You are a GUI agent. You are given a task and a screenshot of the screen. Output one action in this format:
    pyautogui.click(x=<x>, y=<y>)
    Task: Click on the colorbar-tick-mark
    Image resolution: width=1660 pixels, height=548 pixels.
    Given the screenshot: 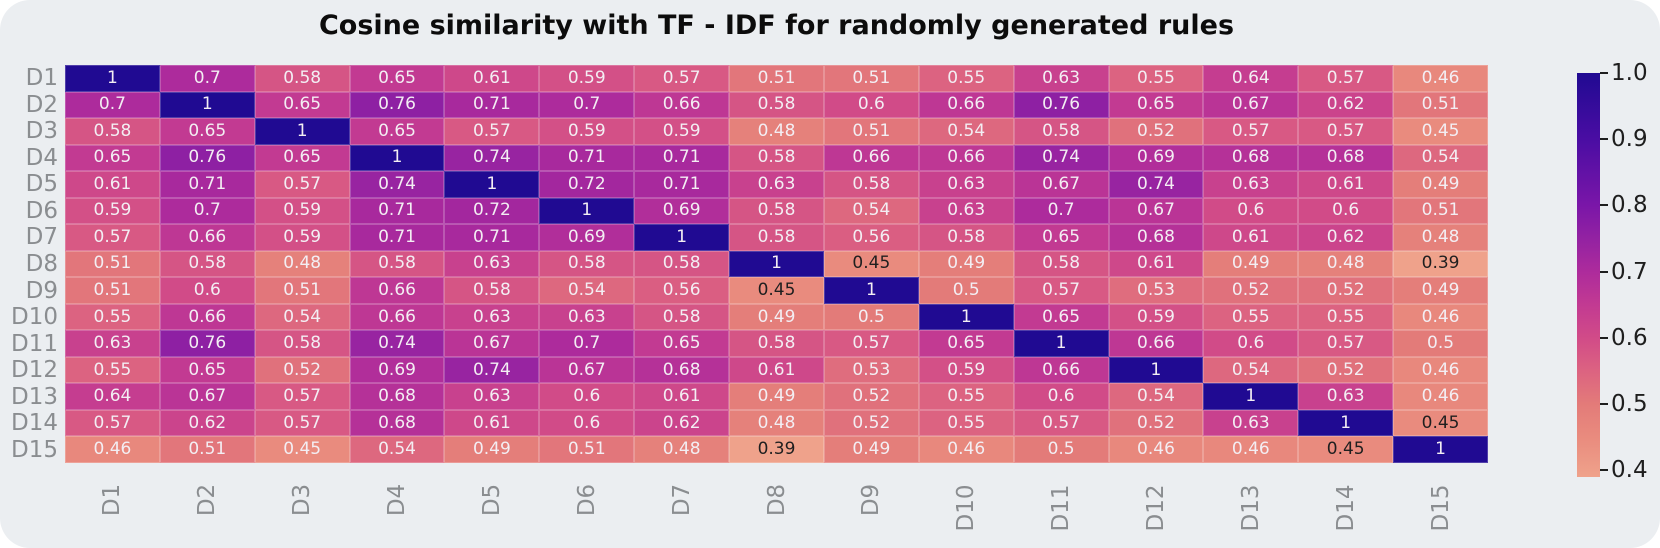 What is the action you would take?
    pyautogui.click(x=1604, y=337)
    